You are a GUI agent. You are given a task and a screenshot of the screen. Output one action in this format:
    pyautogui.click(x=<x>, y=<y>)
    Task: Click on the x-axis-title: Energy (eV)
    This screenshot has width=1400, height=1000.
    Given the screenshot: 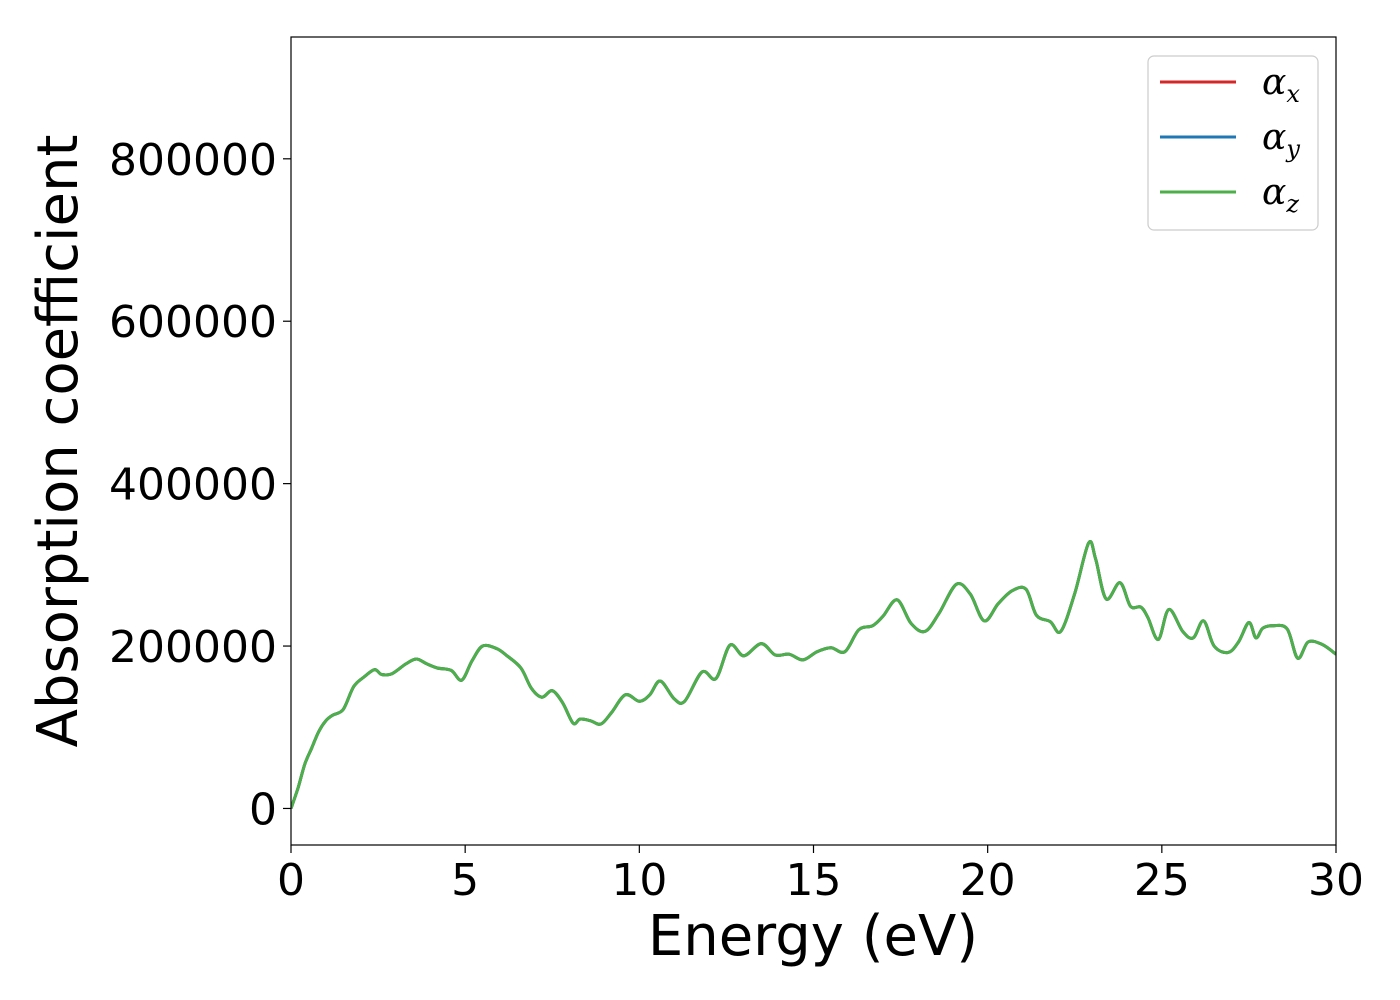 What is the action you would take?
    pyautogui.click(x=813, y=936)
    